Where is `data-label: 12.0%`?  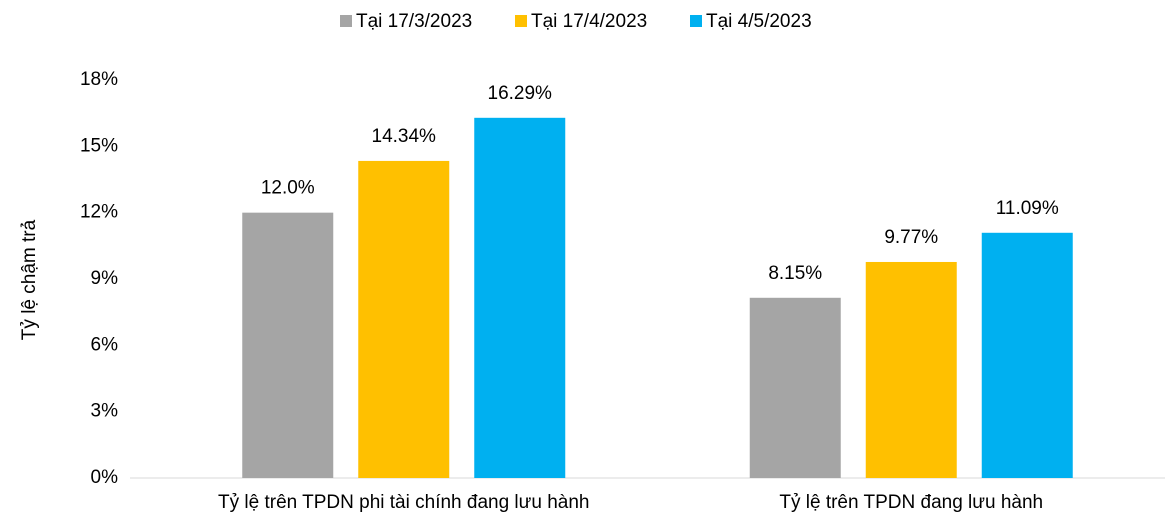
data-label: 12.0% is located at coordinates (288, 188).